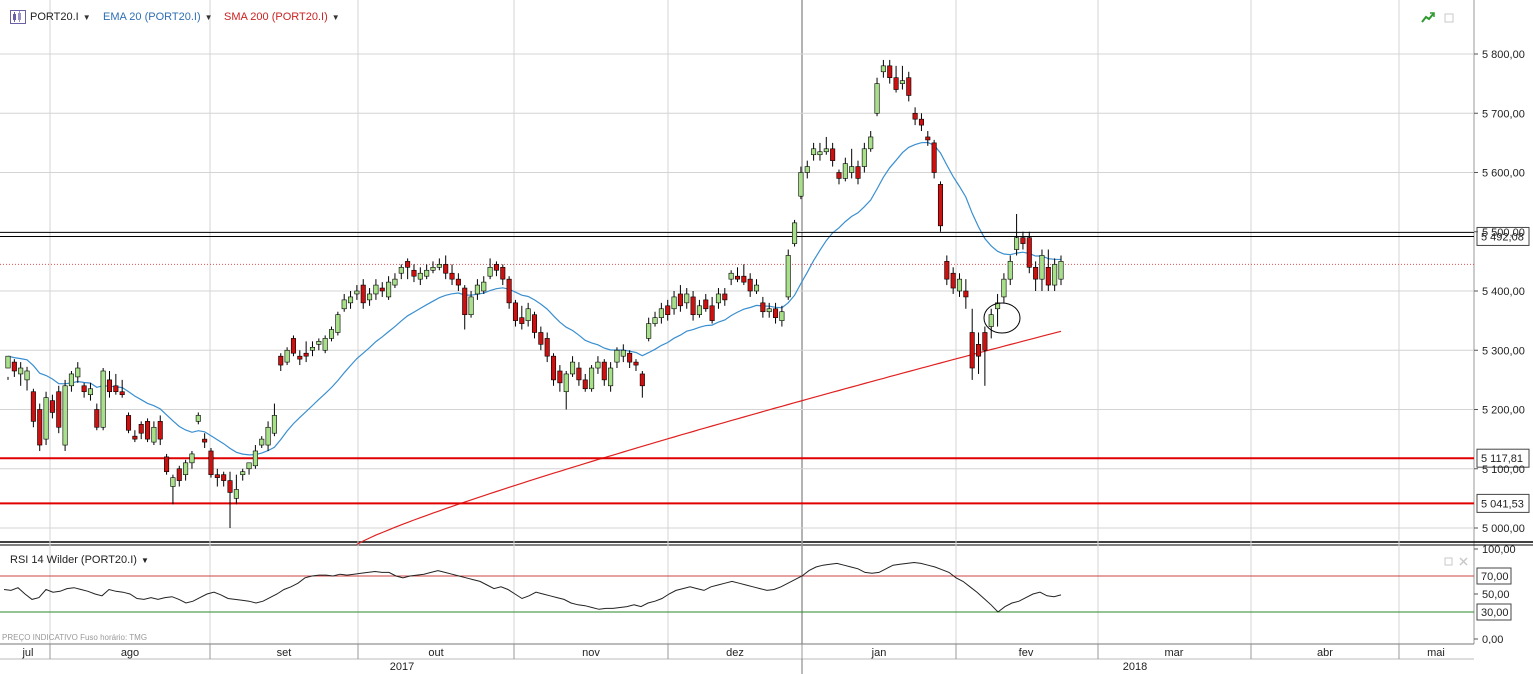 This screenshot has height=674, width=1533. I want to click on sma-indicator-selector: SMA 200 (PORT20.I) ▼, so click(282, 17).